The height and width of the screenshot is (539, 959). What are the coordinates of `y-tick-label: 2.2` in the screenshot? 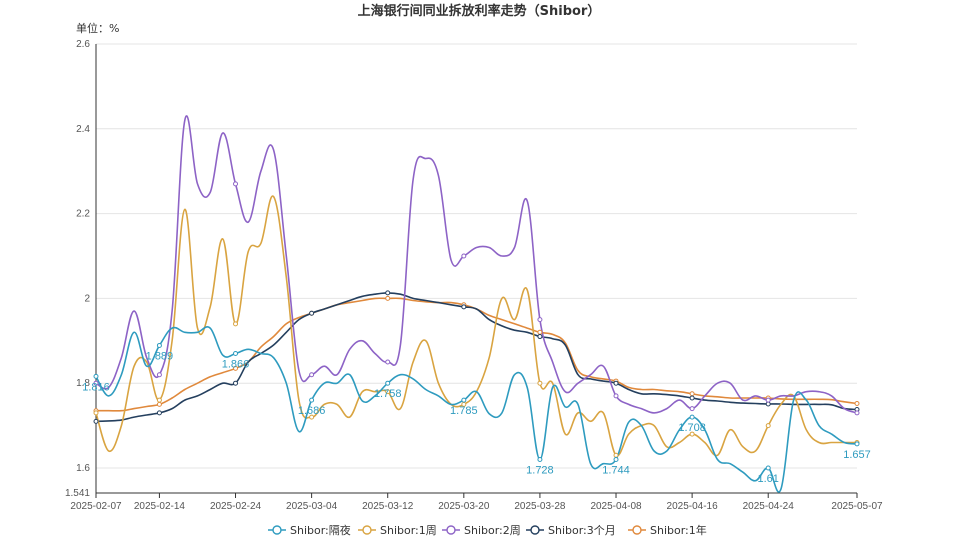 It's located at (83, 214).